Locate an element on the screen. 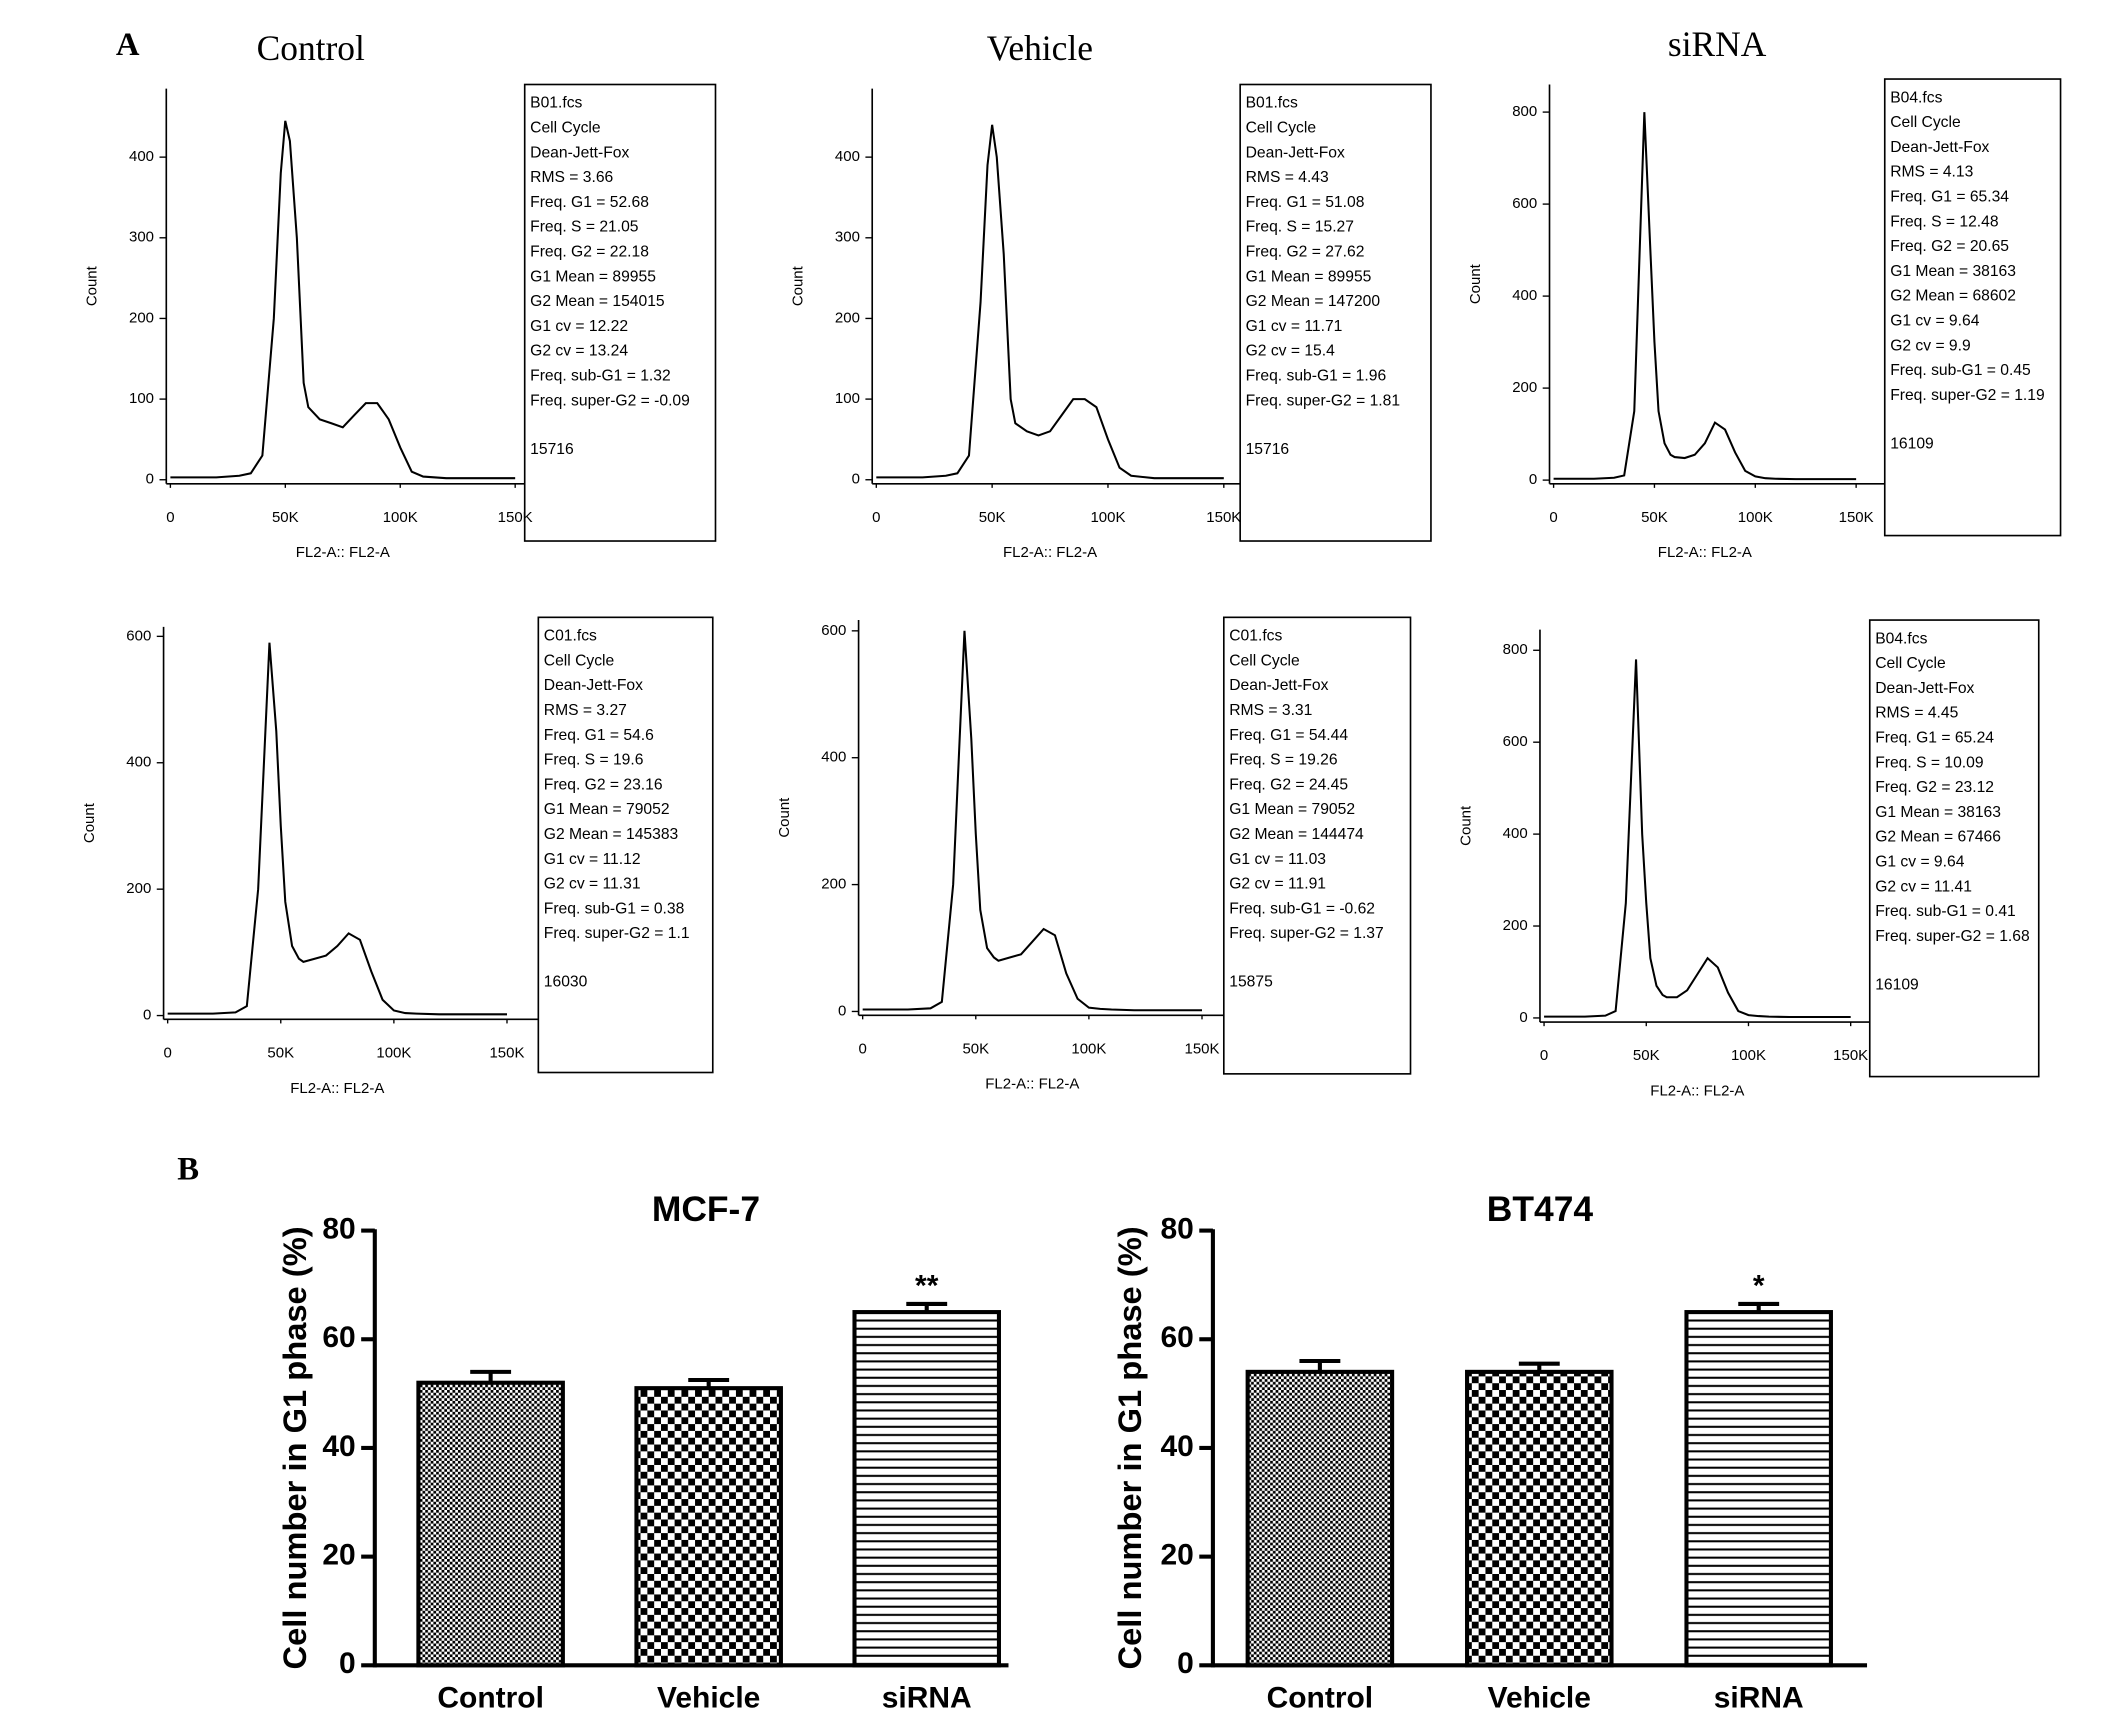 The height and width of the screenshot is (1713, 2126). stats-line: Freq. sub-G1 = 0.45 is located at coordinates (1960, 370).